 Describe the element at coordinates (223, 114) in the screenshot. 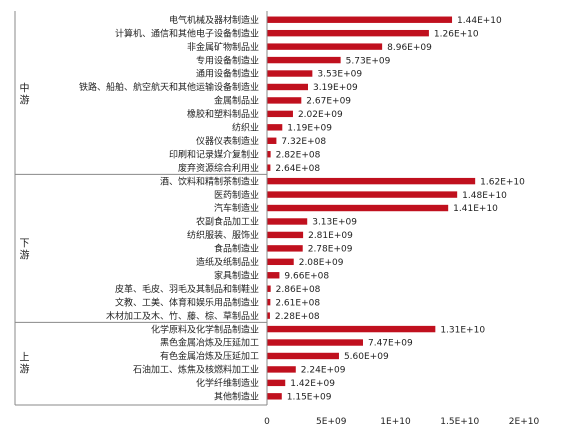

I see `category-label: 橡胶和塑料制品业` at that location.